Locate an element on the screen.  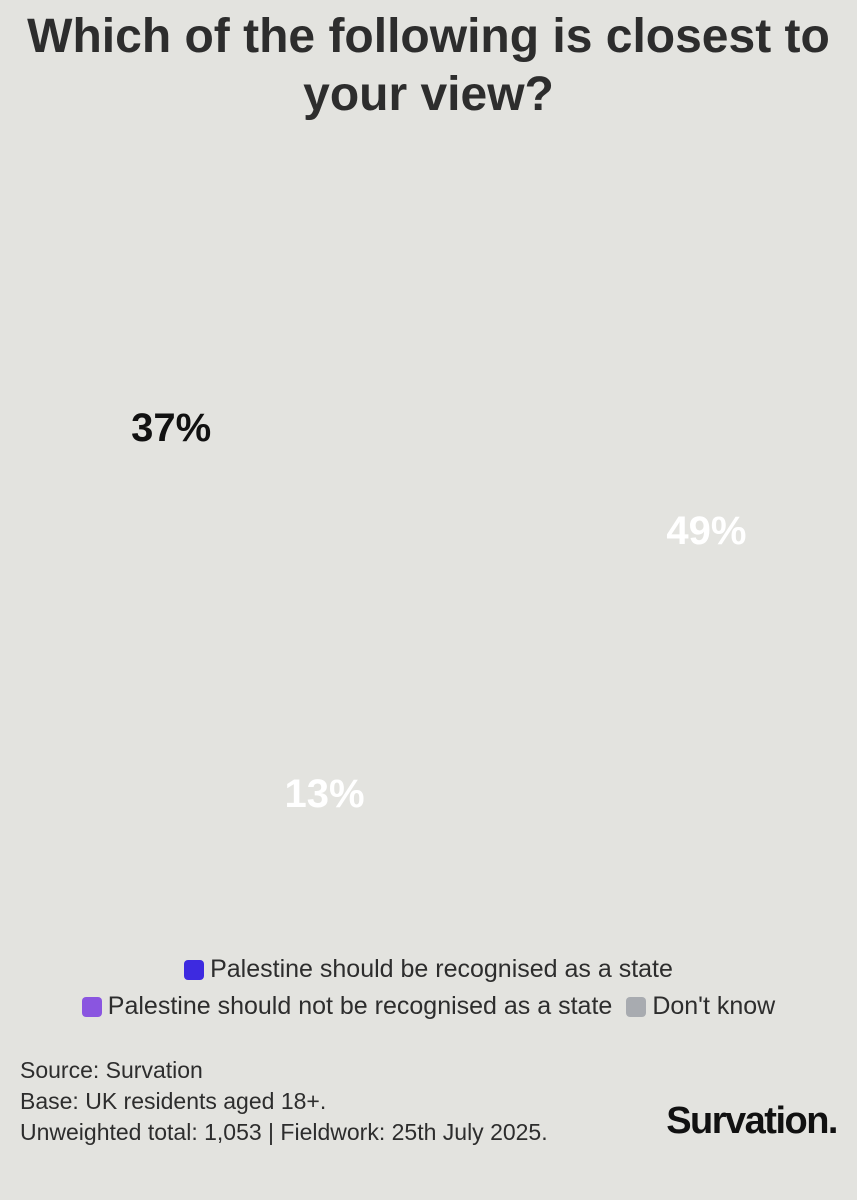
logo: Survation. is located at coordinates (752, 1121).